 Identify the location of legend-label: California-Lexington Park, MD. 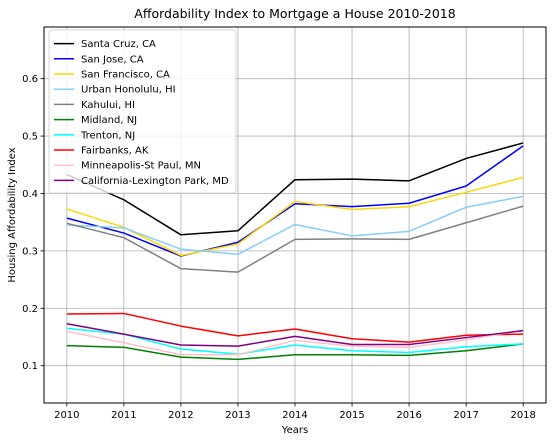
(155, 181).